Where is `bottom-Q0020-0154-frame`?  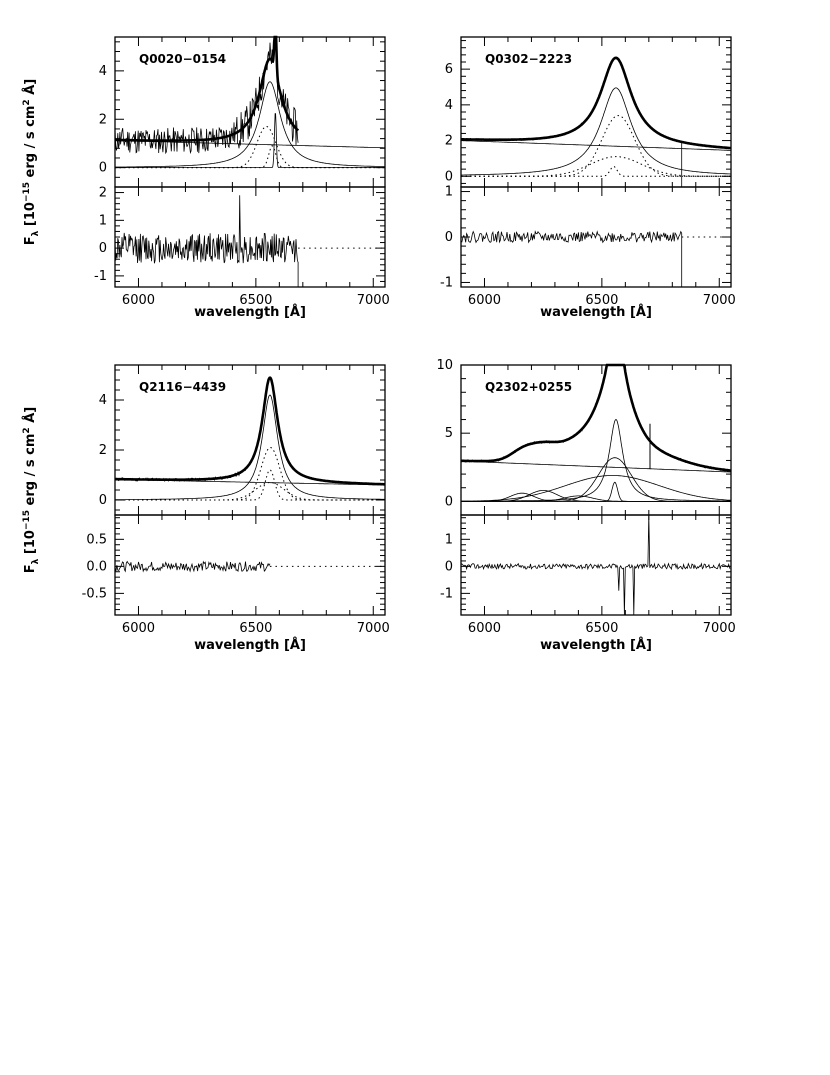
bottom-Q0020-0154-frame is located at coordinates (250, 237).